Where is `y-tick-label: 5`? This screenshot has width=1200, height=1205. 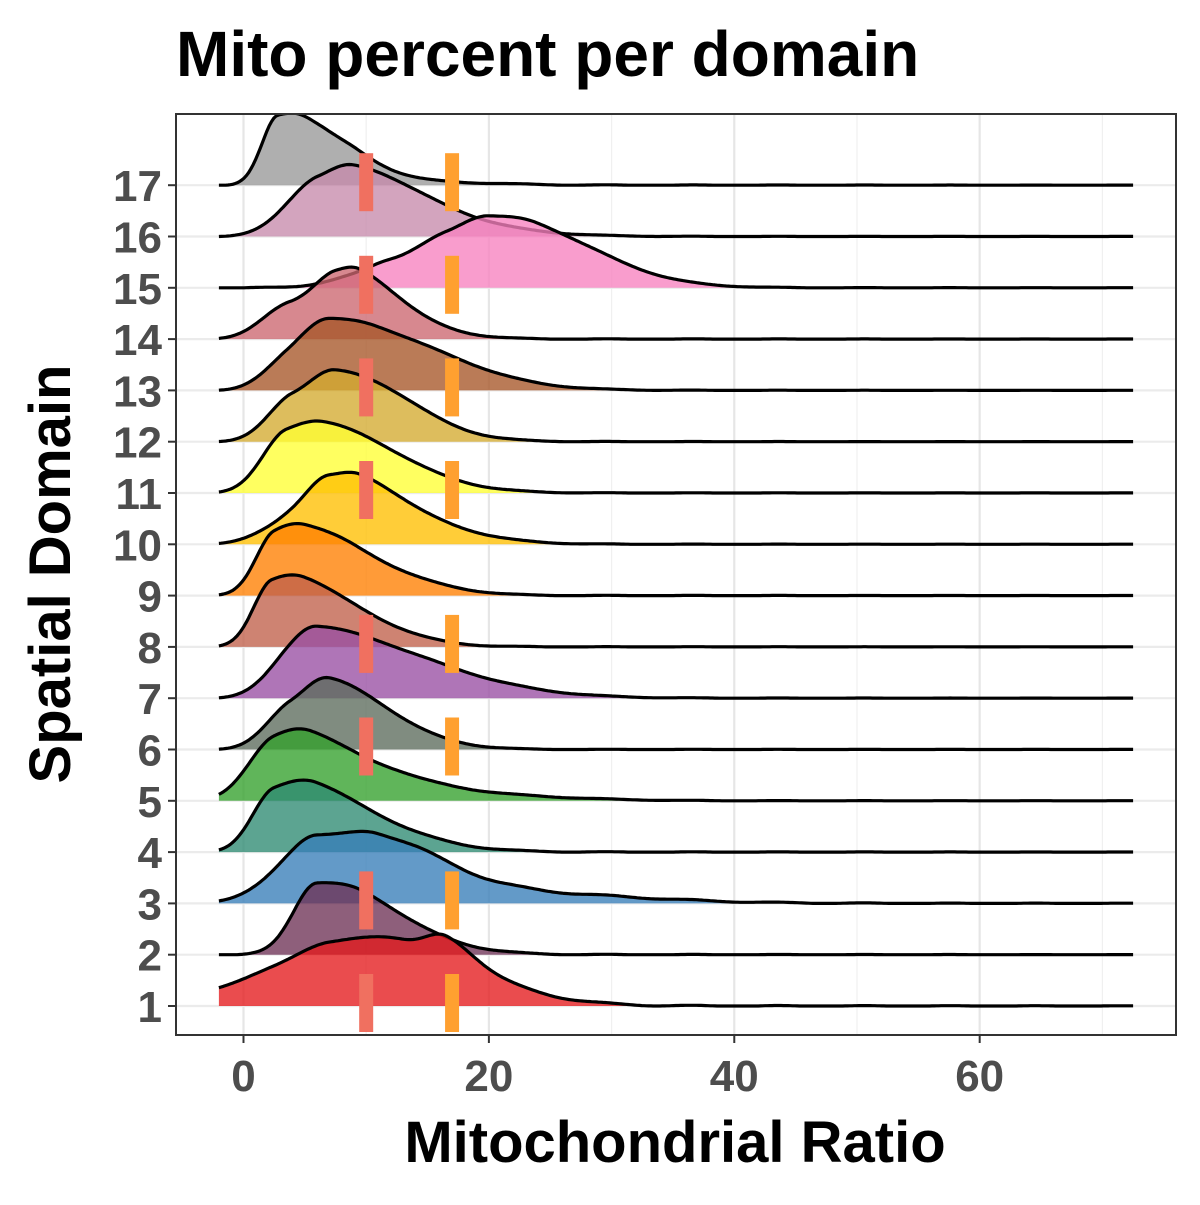
y-tick-label: 5 is located at coordinates (150, 802).